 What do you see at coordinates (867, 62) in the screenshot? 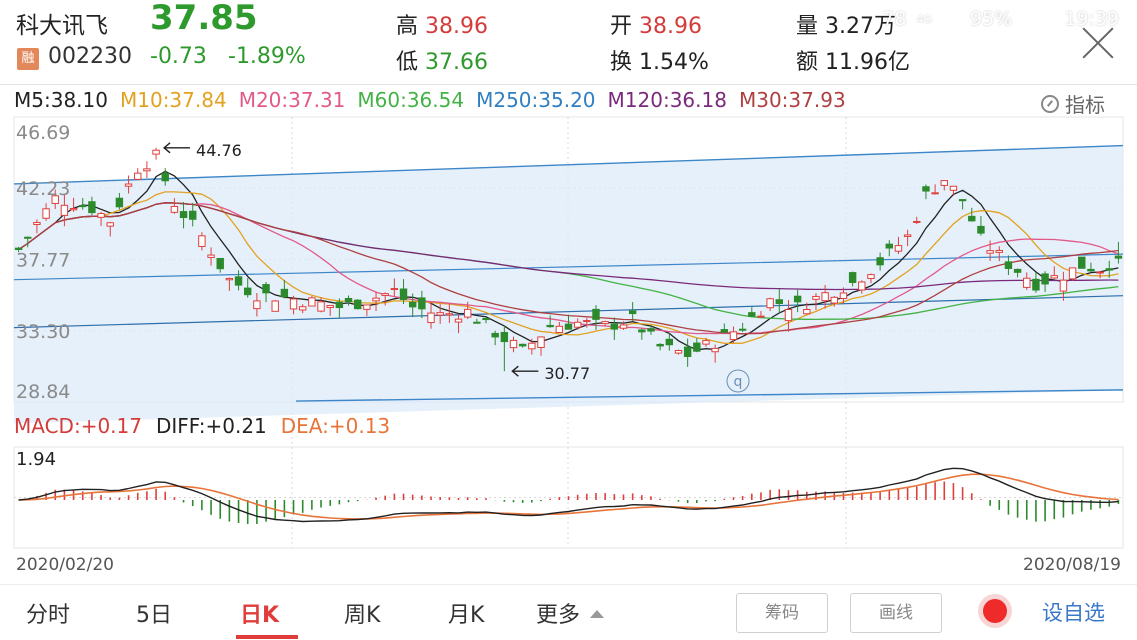
I see `amount-value: 11.96亿` at bounding box center [867, 62].